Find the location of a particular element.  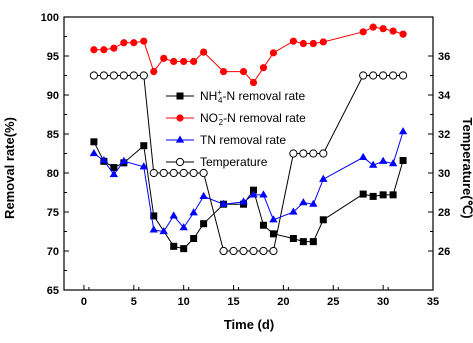

legend-label-tn: TN removal rate is located at coordinates (243, 140).